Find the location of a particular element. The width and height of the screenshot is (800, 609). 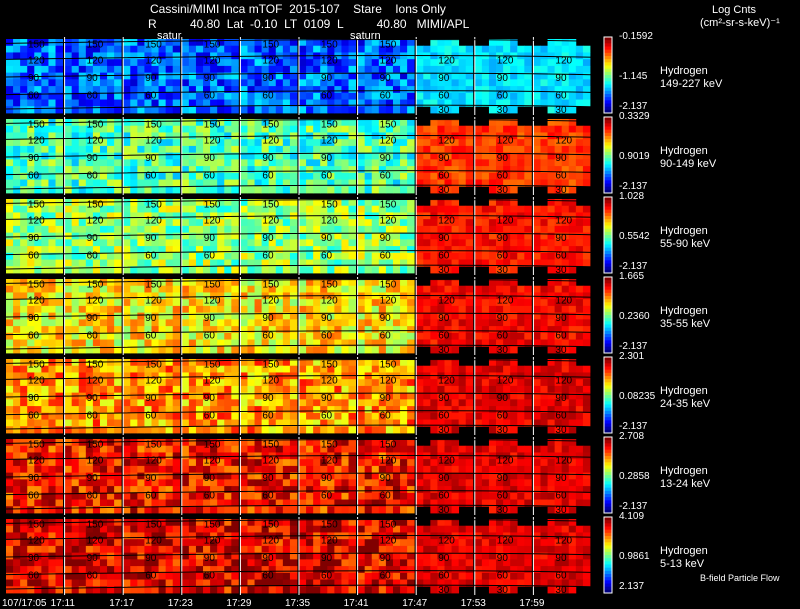

contour-label: 90 is located at coordinates (34, 158).